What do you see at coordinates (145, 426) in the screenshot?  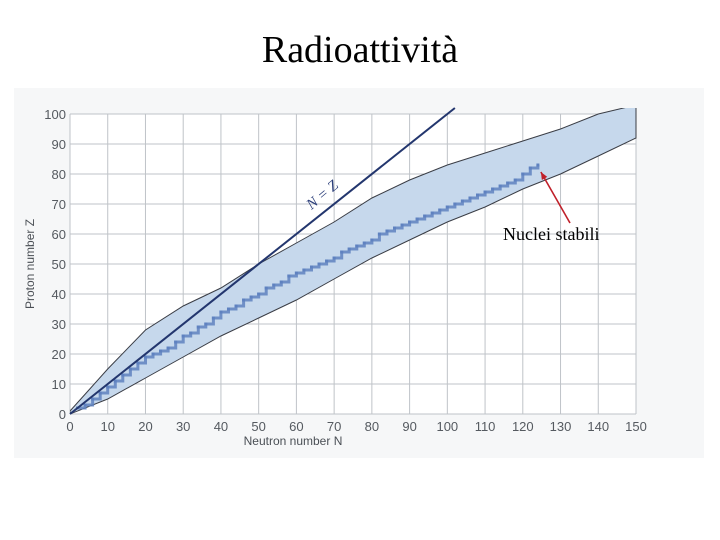 I see `x-tick-label: 20` at bounding box center [145, 426].